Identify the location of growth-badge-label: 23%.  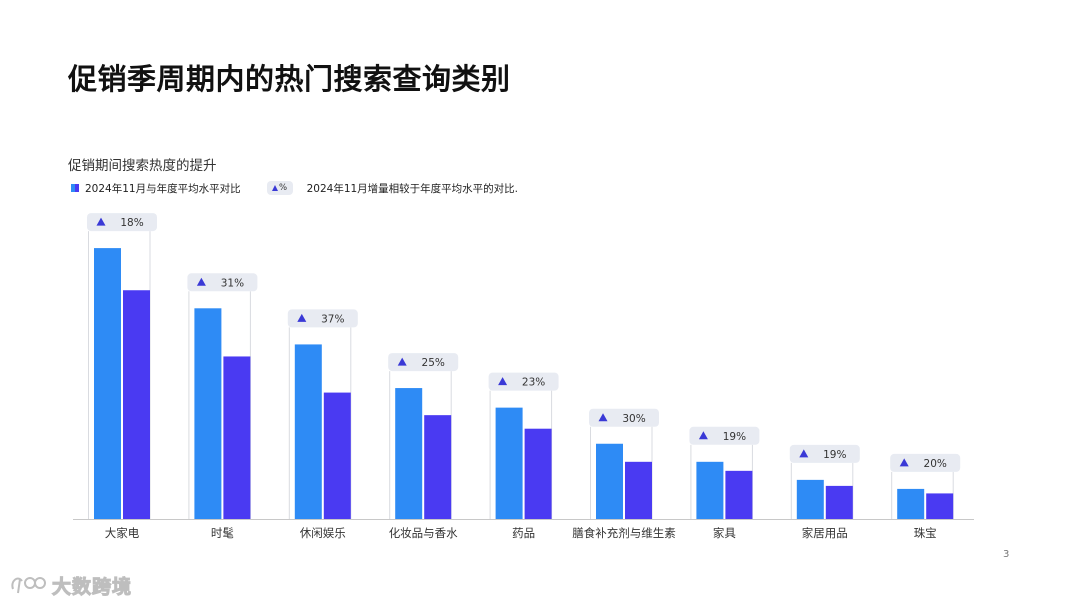
(533, 383).